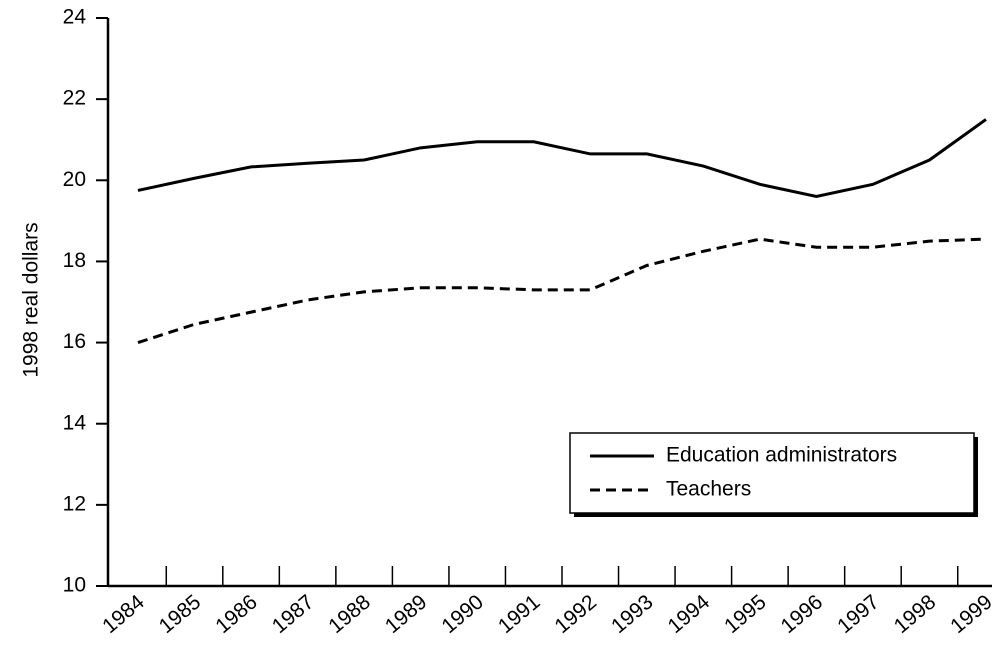  What do you see at coordinates (971, 614) in the screenshot?
I see `x-tick-label: 1999` at bounding box center [971, 614].